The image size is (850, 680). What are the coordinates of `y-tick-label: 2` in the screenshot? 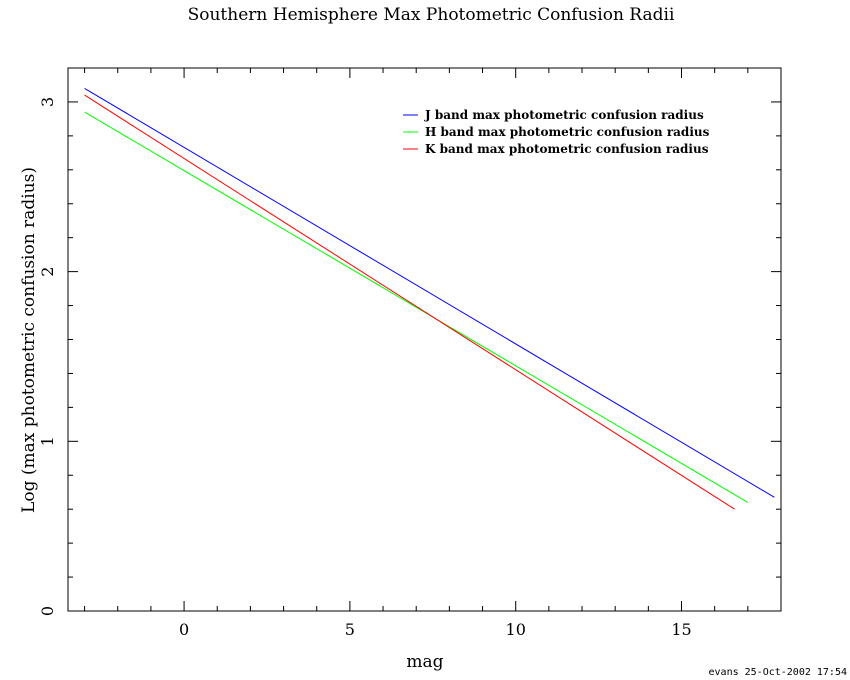 It's located at (47, 272).